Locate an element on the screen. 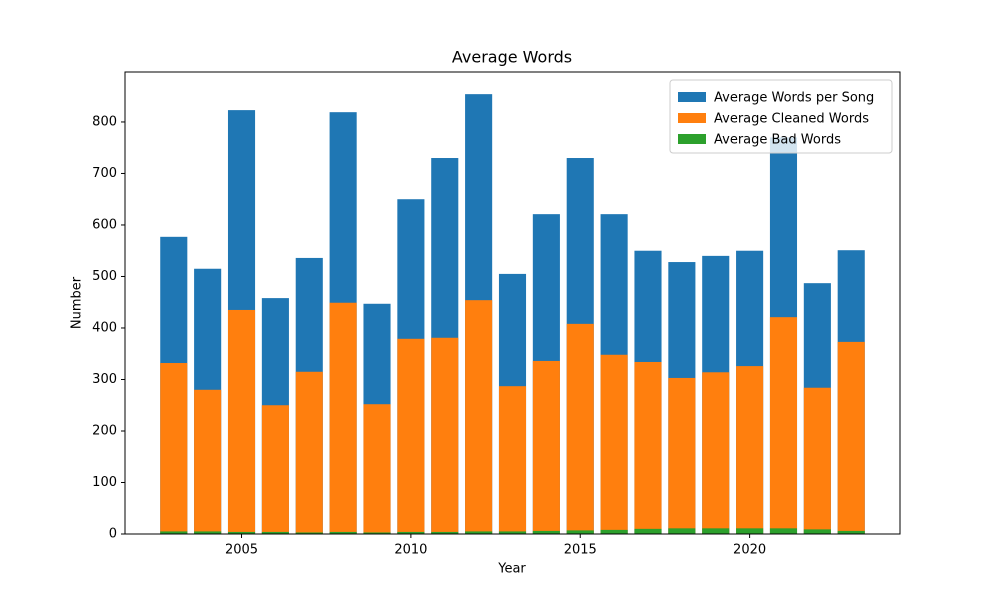 Image resolution: width=1000 pixels, height=600 pixels. y-tick-label: 500 is located at coordinates (104, 276).